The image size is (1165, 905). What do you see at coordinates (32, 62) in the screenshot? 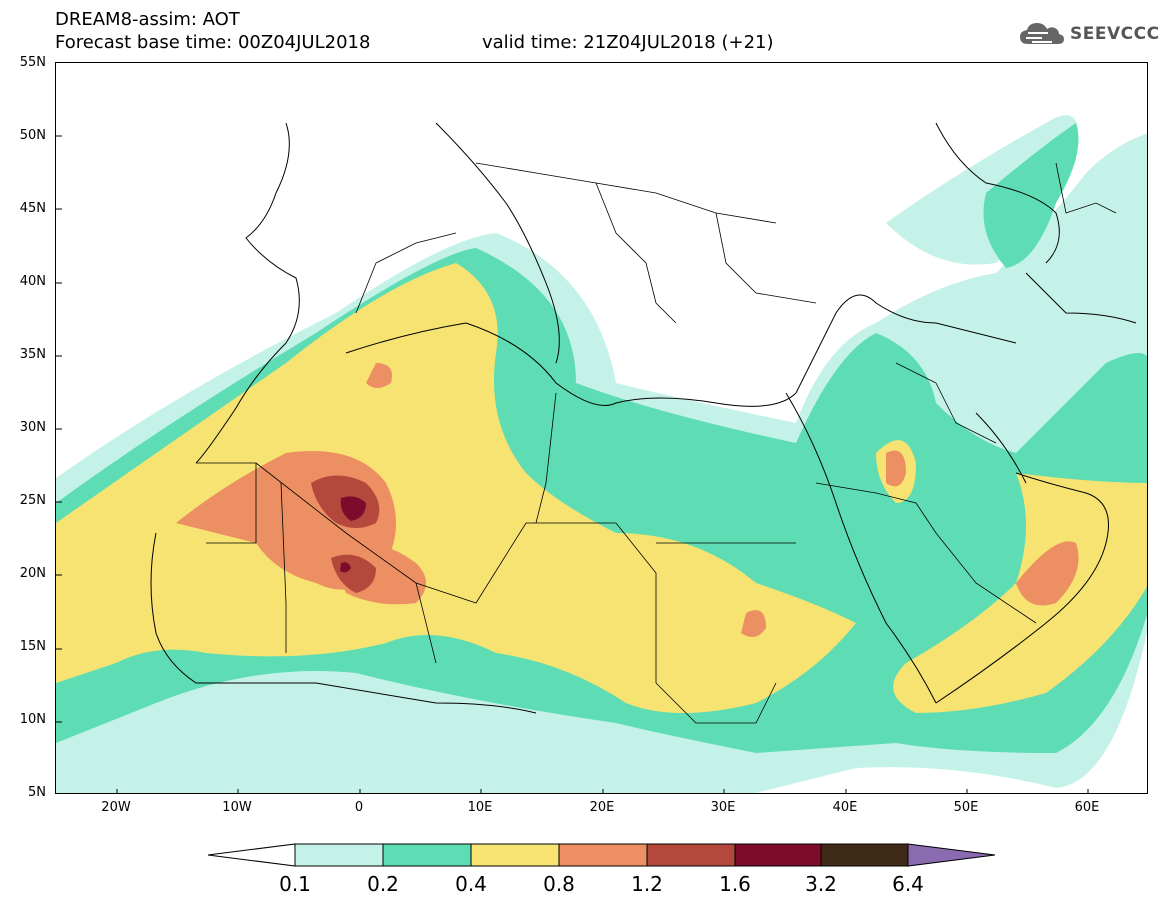
I see `lat-label: 55N` at bounding box center [32, 62].